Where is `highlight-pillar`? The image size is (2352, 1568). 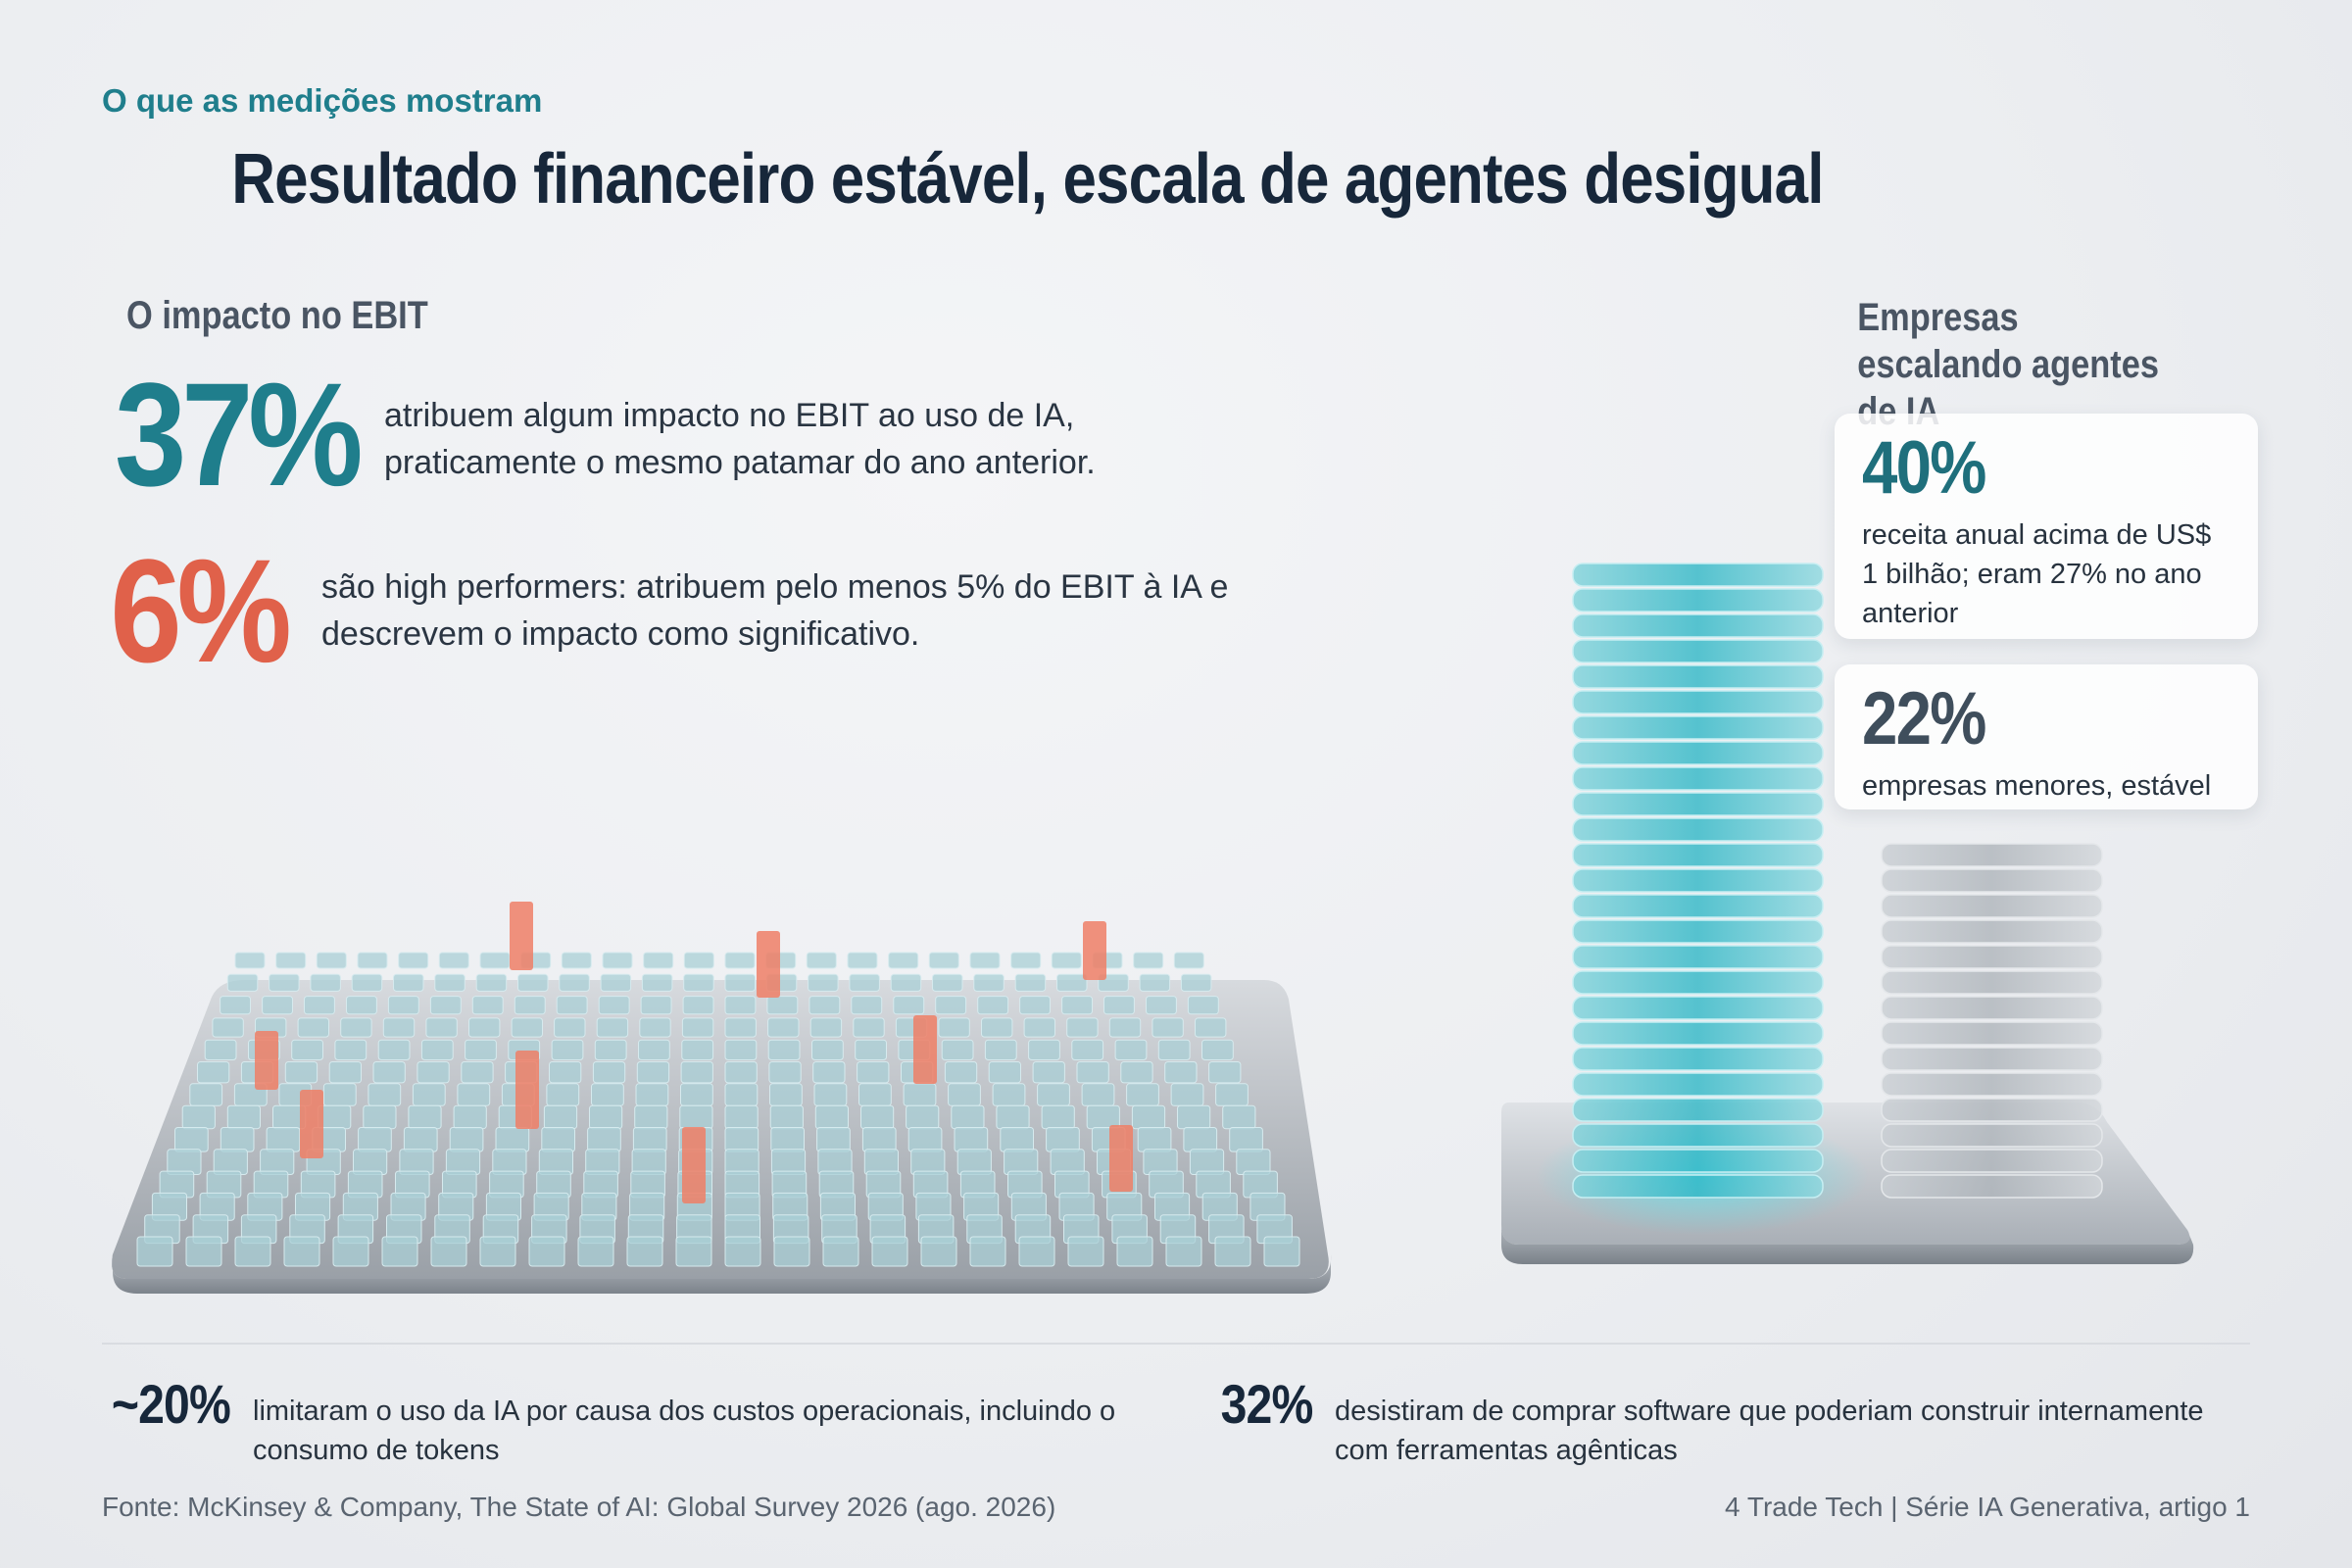
highlight-pillar is located at coordinates (1094, 950).